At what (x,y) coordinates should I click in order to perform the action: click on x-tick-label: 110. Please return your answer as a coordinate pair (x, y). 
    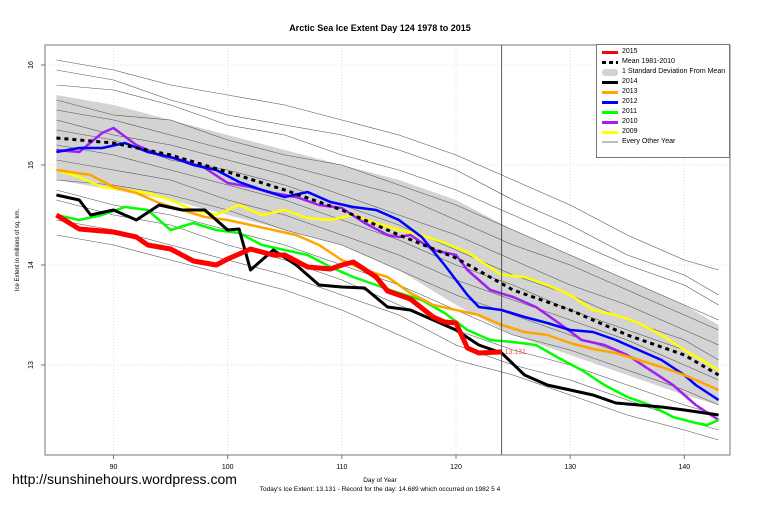
    Looking at the image, I should click on (341, 467).